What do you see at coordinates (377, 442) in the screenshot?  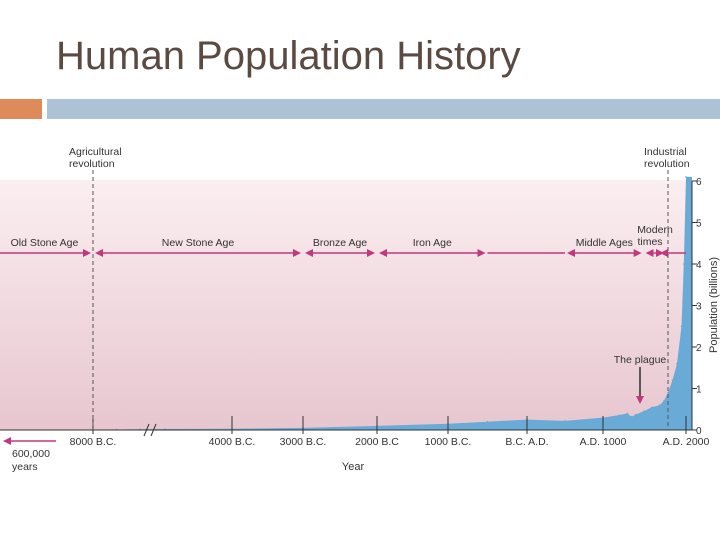 I see `x-tick-label: 2000 B.C` at bounding box center [377, 442].